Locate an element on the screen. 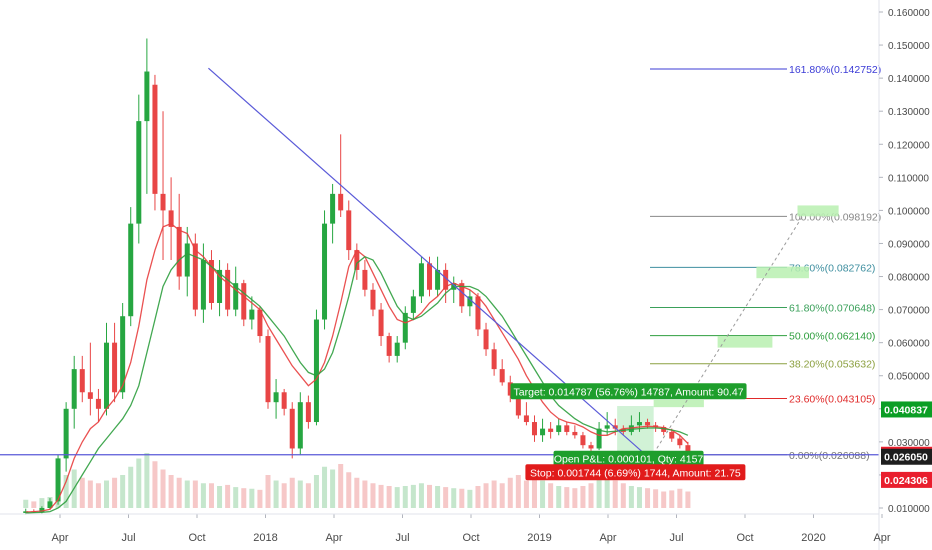 Image resolution: width=932 pixels, height=550 pixels. projection-path is located at coordinates (728, 335).